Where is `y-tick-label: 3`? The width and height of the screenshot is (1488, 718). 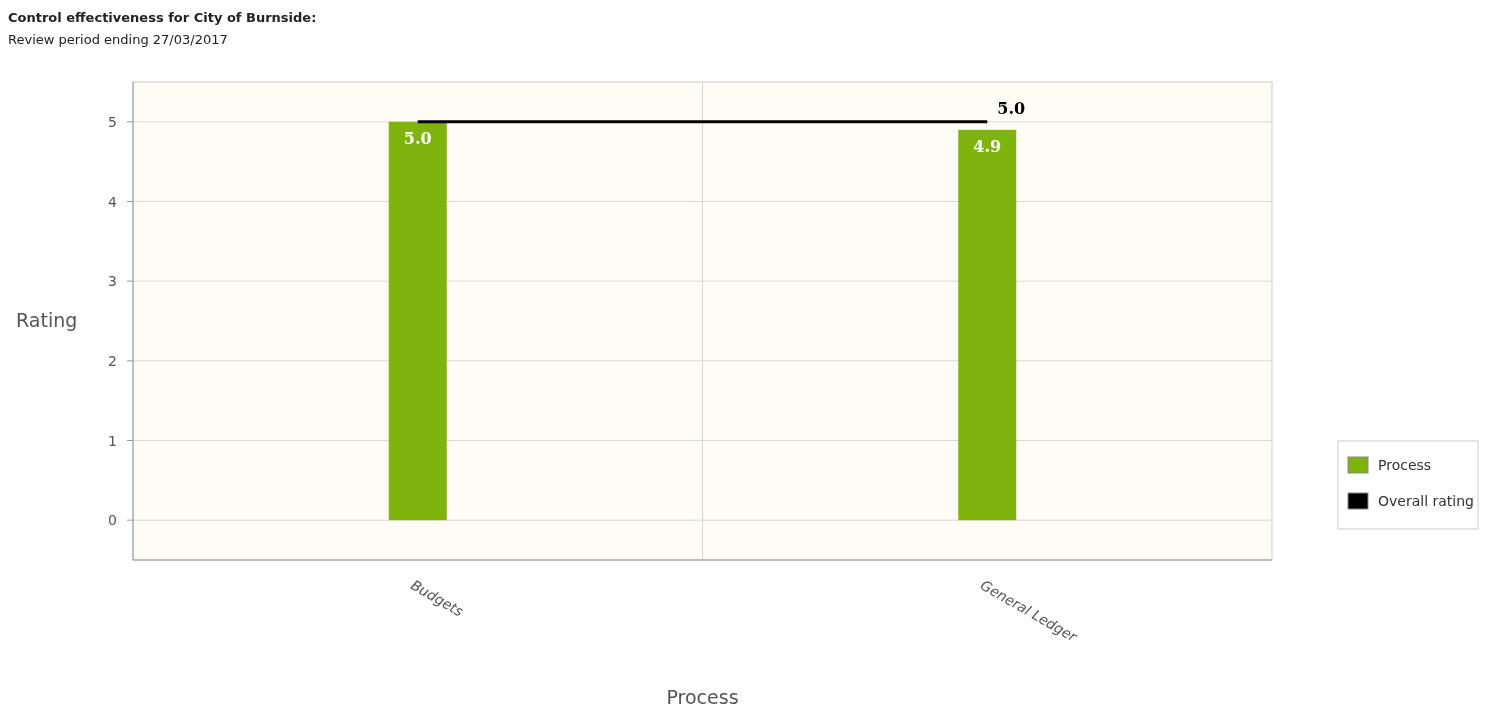 y-tick-label: 3 is located at coordinates (112, 281).